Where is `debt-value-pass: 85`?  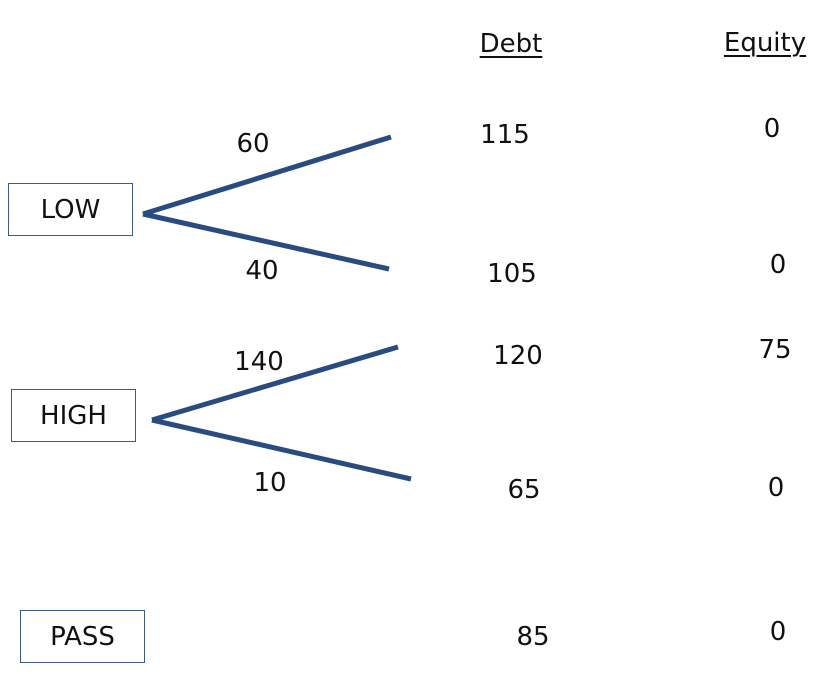
debt-value-pass: 85 is located at coordinates (533, 637).